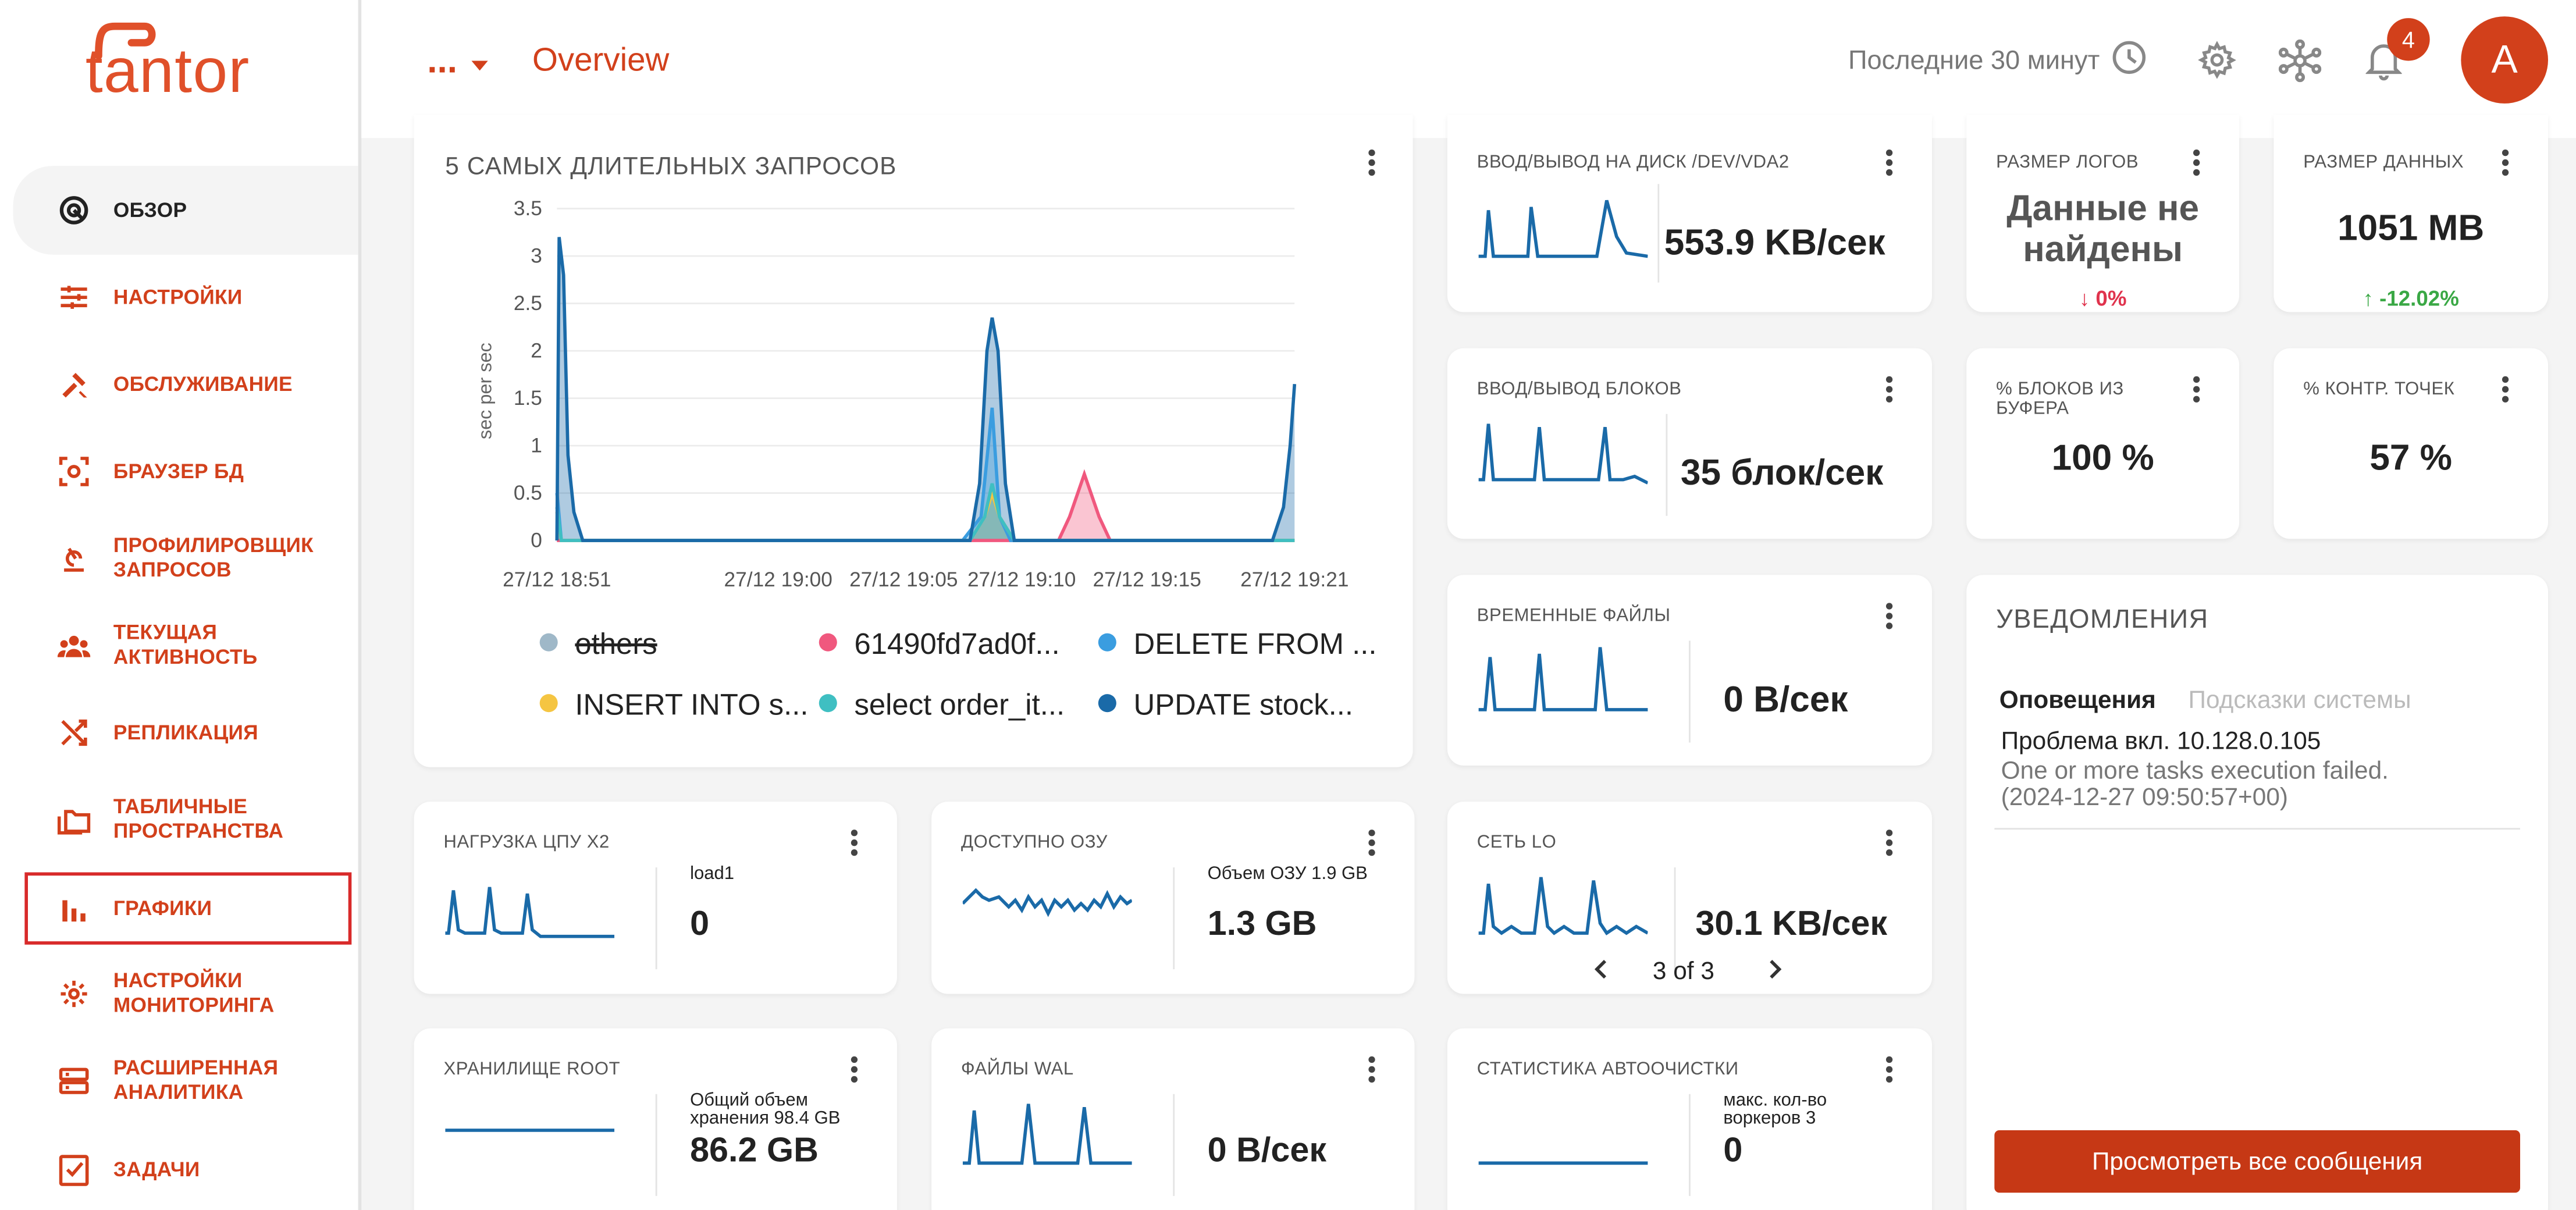 The image size is (2576, 1210). What do you see at coordinates (1689, 443) in the screenshot?
I see `block-io-card: ВВОД/ВЫВОД БЛОКОВ 35 блок/сек` at bounding box center [1689, 443].